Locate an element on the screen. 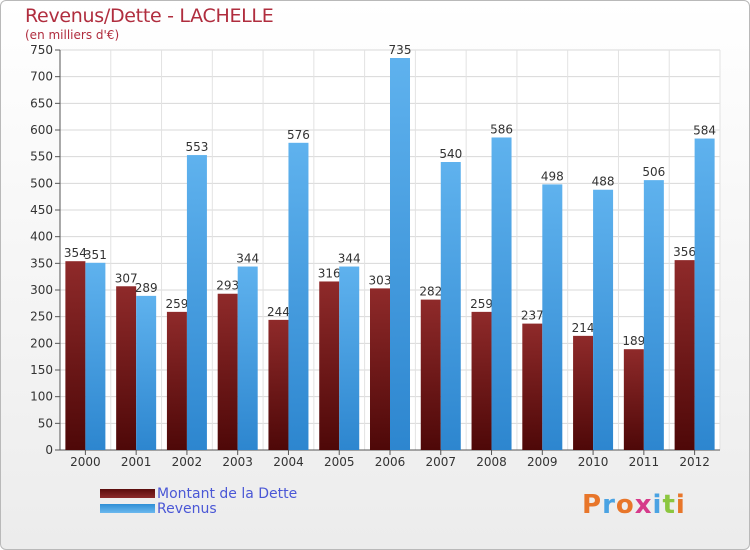 This screenshot has width=750, height=550. data-label-dette: 189 is located at coordinates (633, 341).